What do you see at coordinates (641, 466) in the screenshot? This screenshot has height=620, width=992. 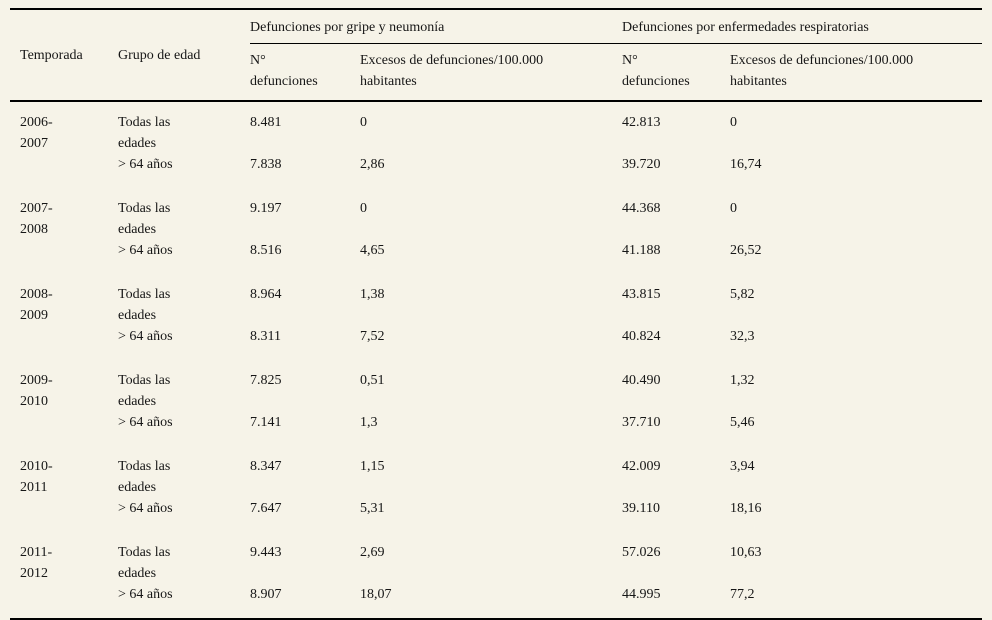 I see `value-cell: 42.009` at bounding box center [641, 466].